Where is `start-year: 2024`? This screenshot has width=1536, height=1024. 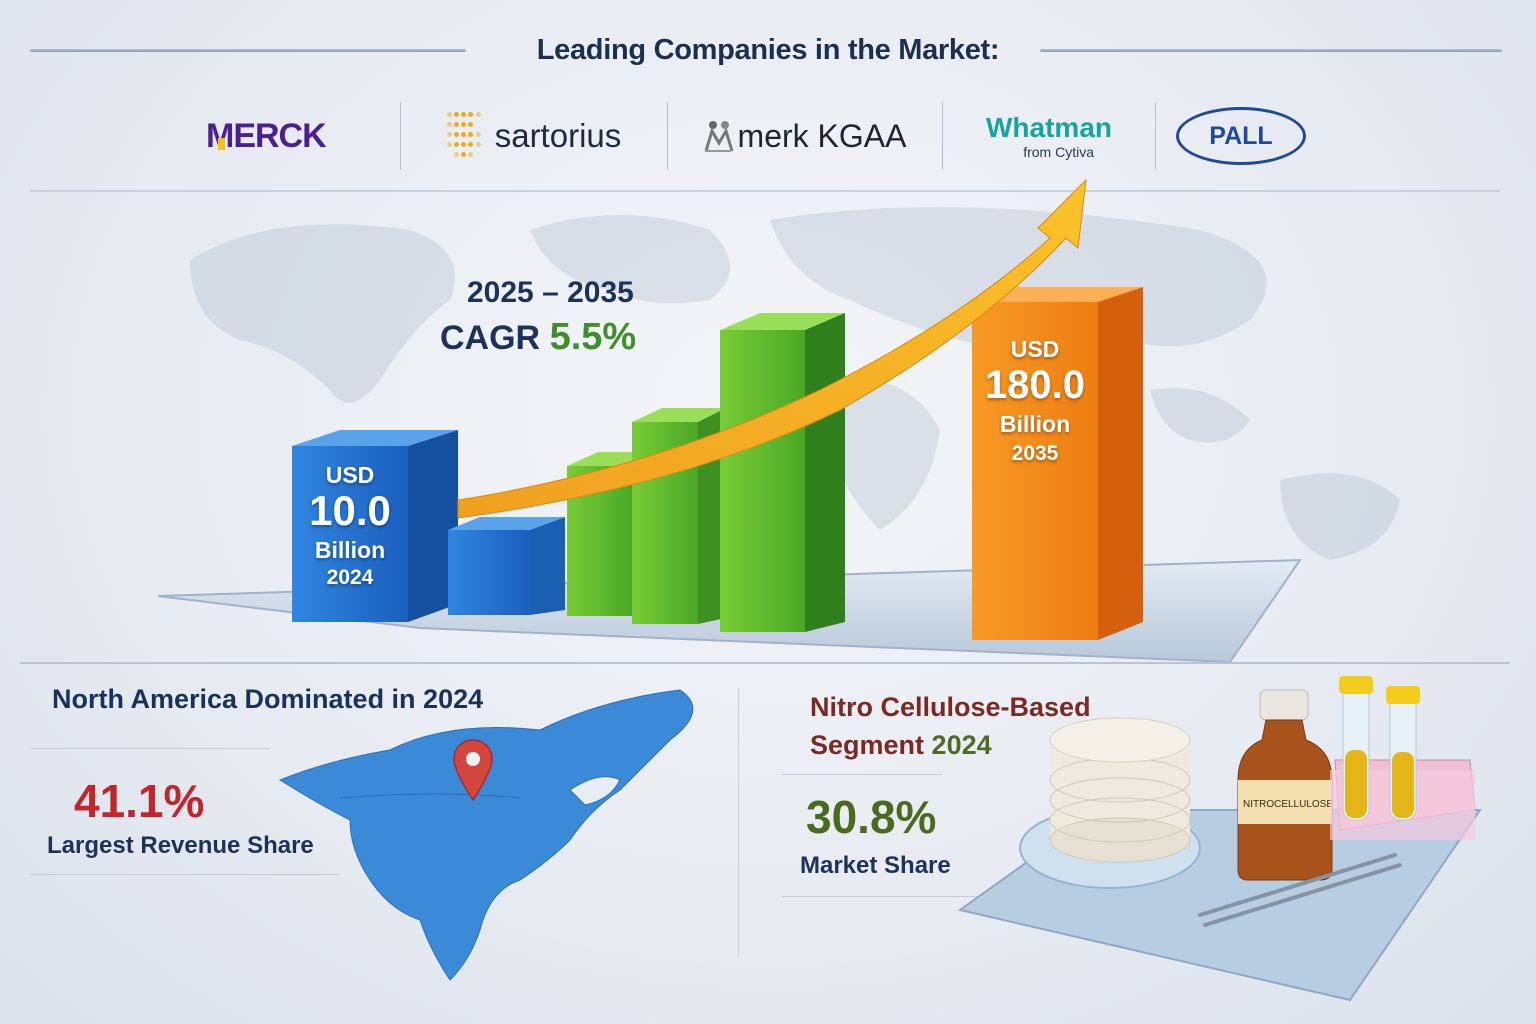
start-year: 2024 is located at coordinates (350, 577).